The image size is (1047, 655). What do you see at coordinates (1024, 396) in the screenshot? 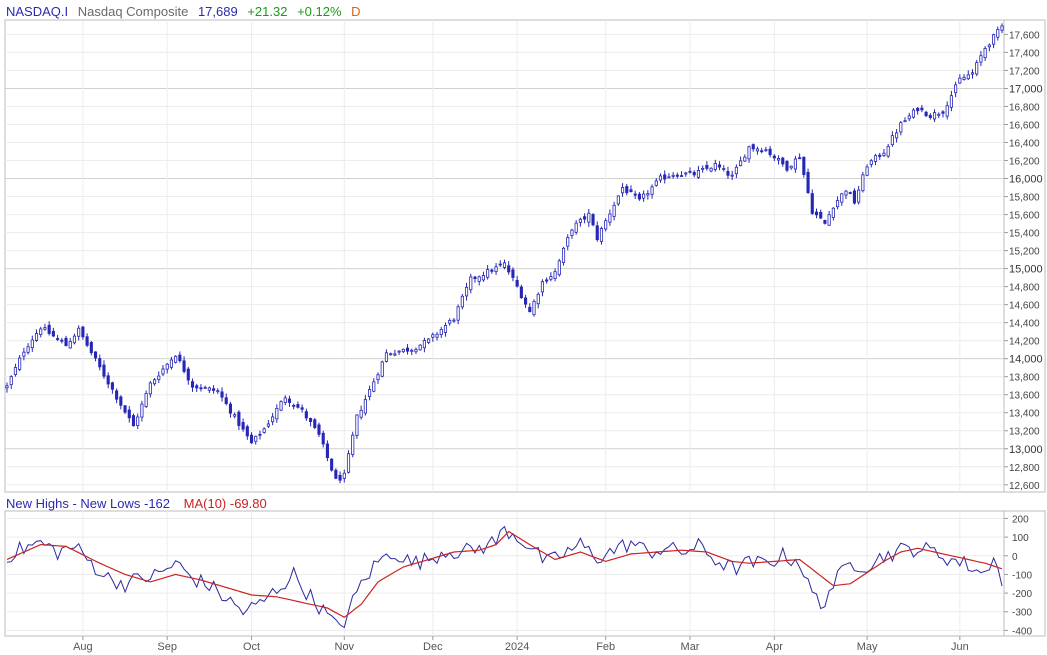
I see `price-axis-label: 13,600` at bounding box center [1024, 396].